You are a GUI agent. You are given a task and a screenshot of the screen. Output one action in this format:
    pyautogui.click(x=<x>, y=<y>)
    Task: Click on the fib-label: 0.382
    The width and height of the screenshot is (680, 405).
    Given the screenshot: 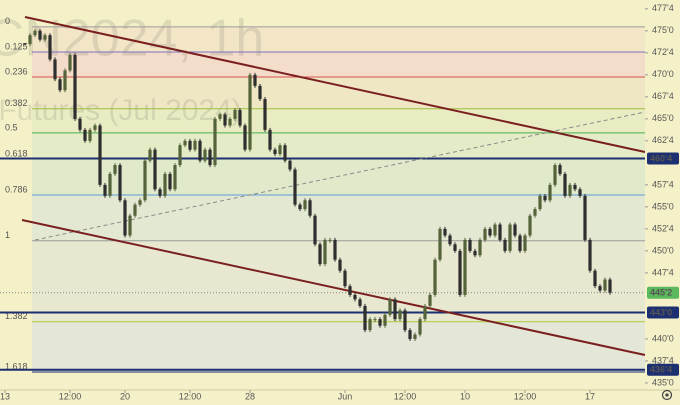 What is the action you would take?
    pyautogui.click(x=16, y=103)
    